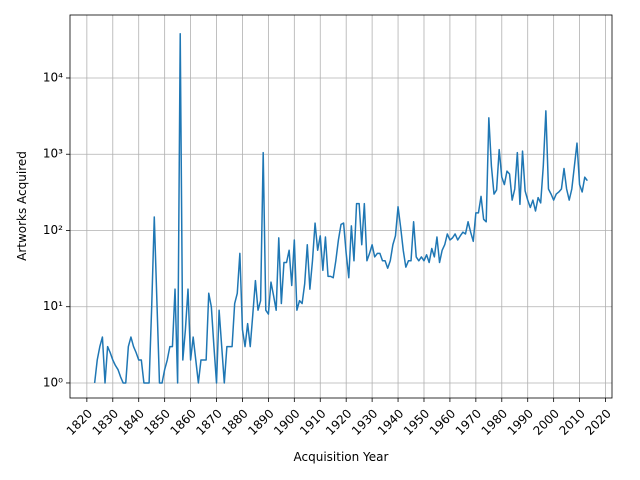 The height and width of the screenshot is (480, 640). What do you see at coordinates (156, 421) in the screenshot?
I see `x-tick-label: 1850` at bounding box center [156, 421].